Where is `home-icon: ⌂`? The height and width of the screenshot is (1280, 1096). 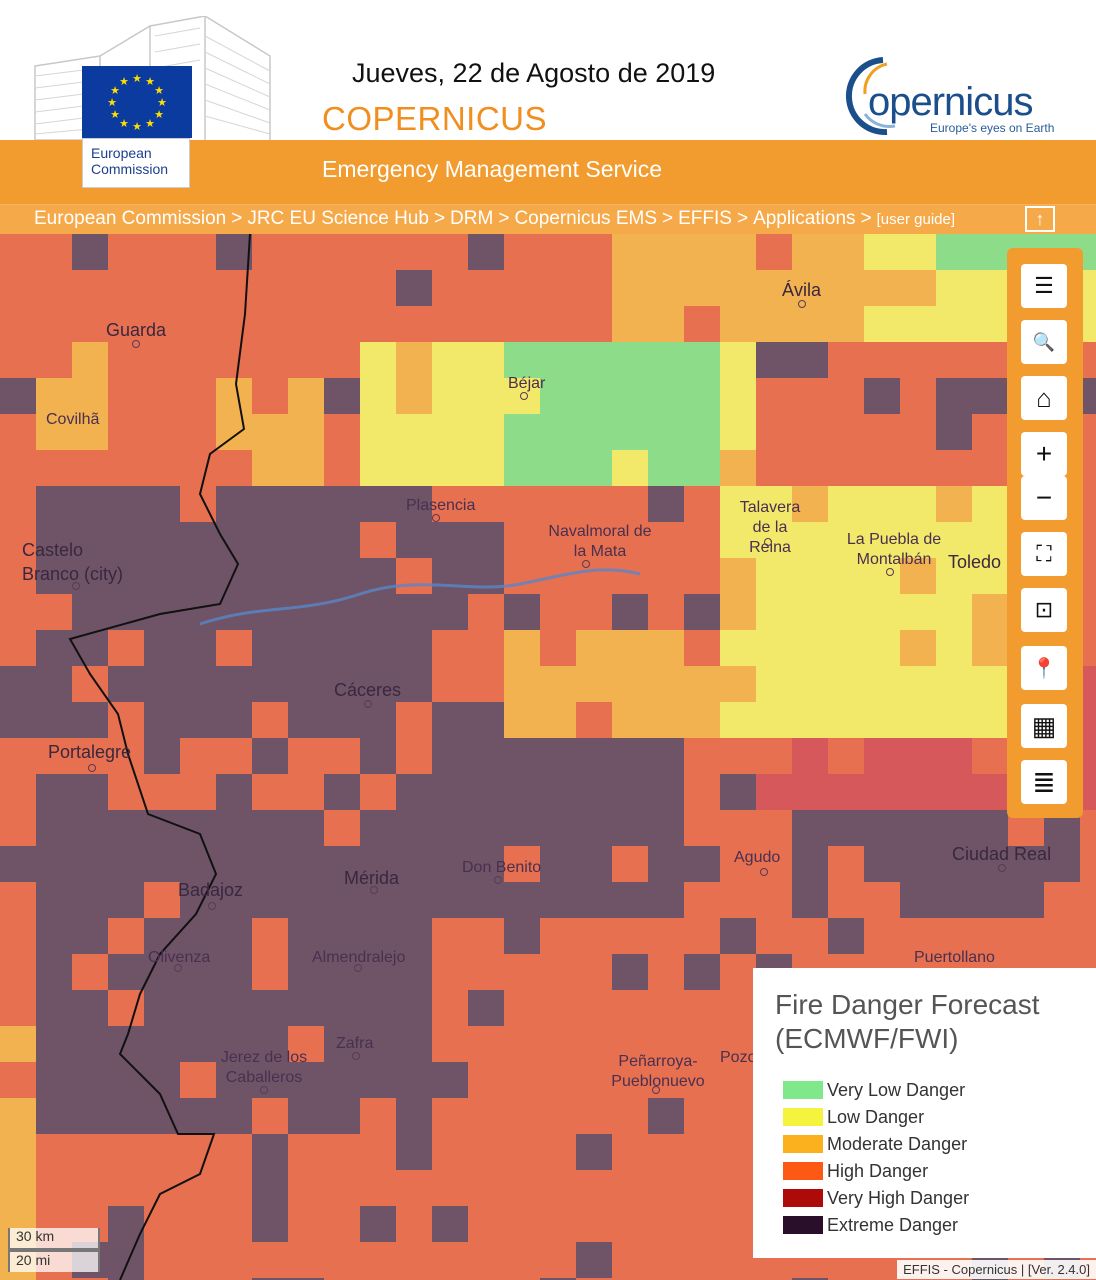
home-icon: ⌂ is located at coordinates (1044, 398).